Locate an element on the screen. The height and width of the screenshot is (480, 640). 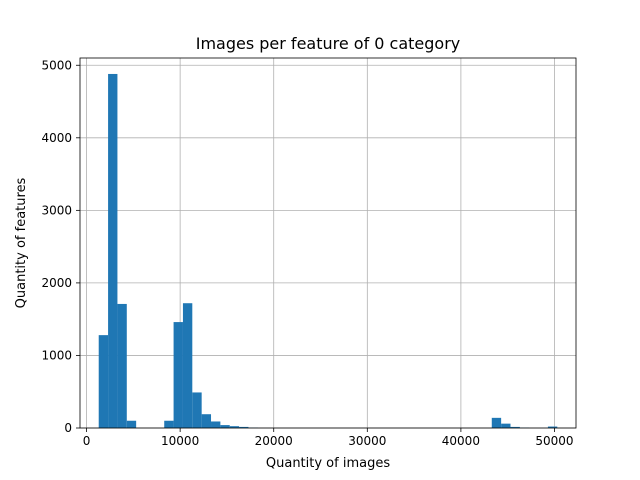
y-tick-label: 3000 is located at coordinates (56, 210).